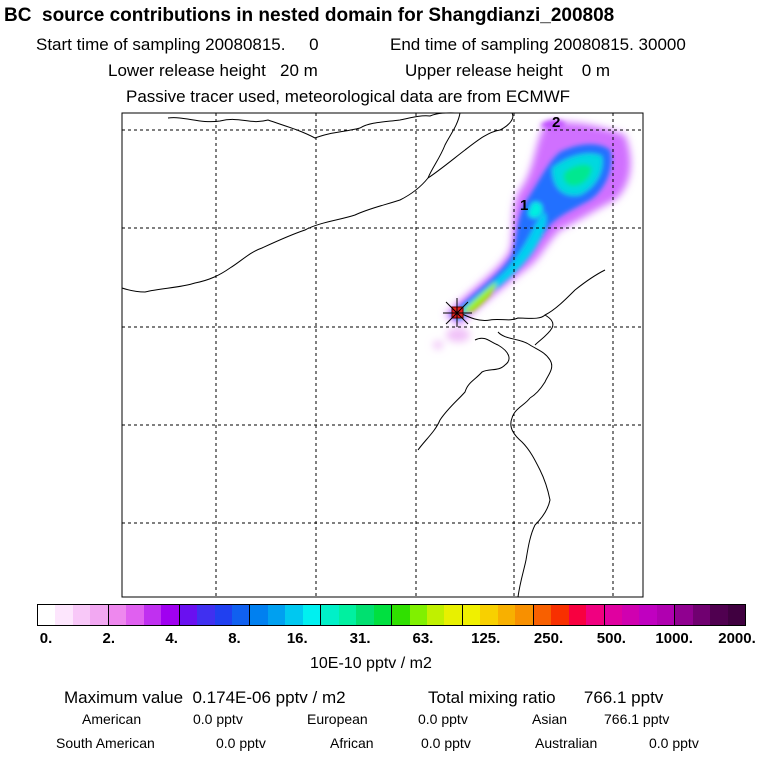 The width and height of the screenshot is (768, 768). I want to click on asian-label: Asian, so click(550, 719).